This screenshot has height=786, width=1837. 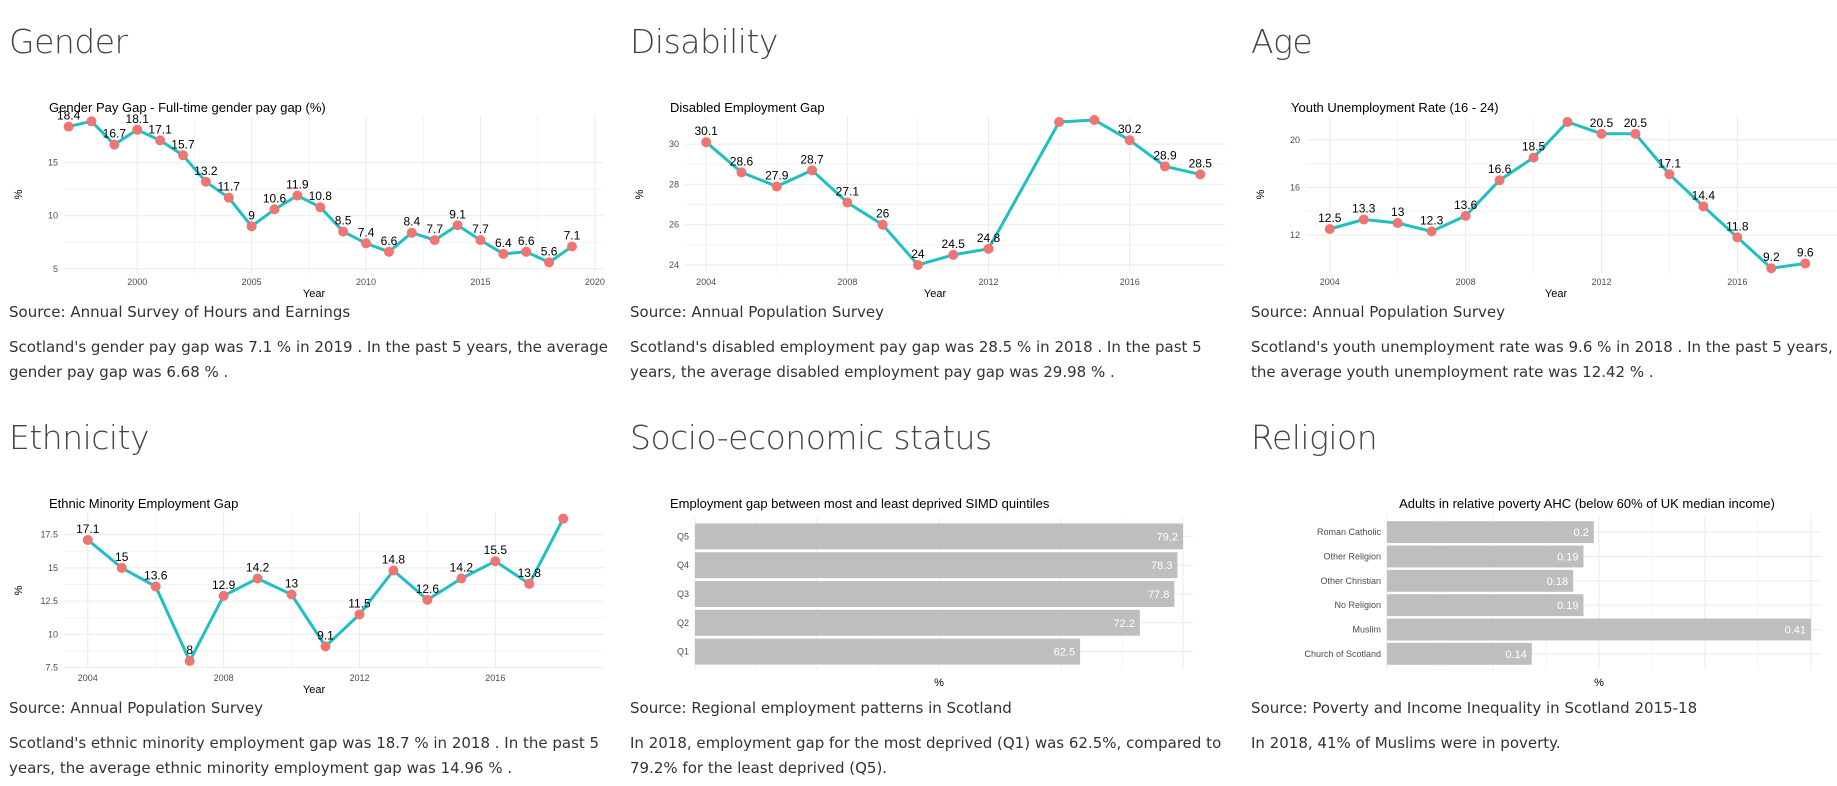 I want to click on x-tick-label: 2010, so click(x=366, y=282).